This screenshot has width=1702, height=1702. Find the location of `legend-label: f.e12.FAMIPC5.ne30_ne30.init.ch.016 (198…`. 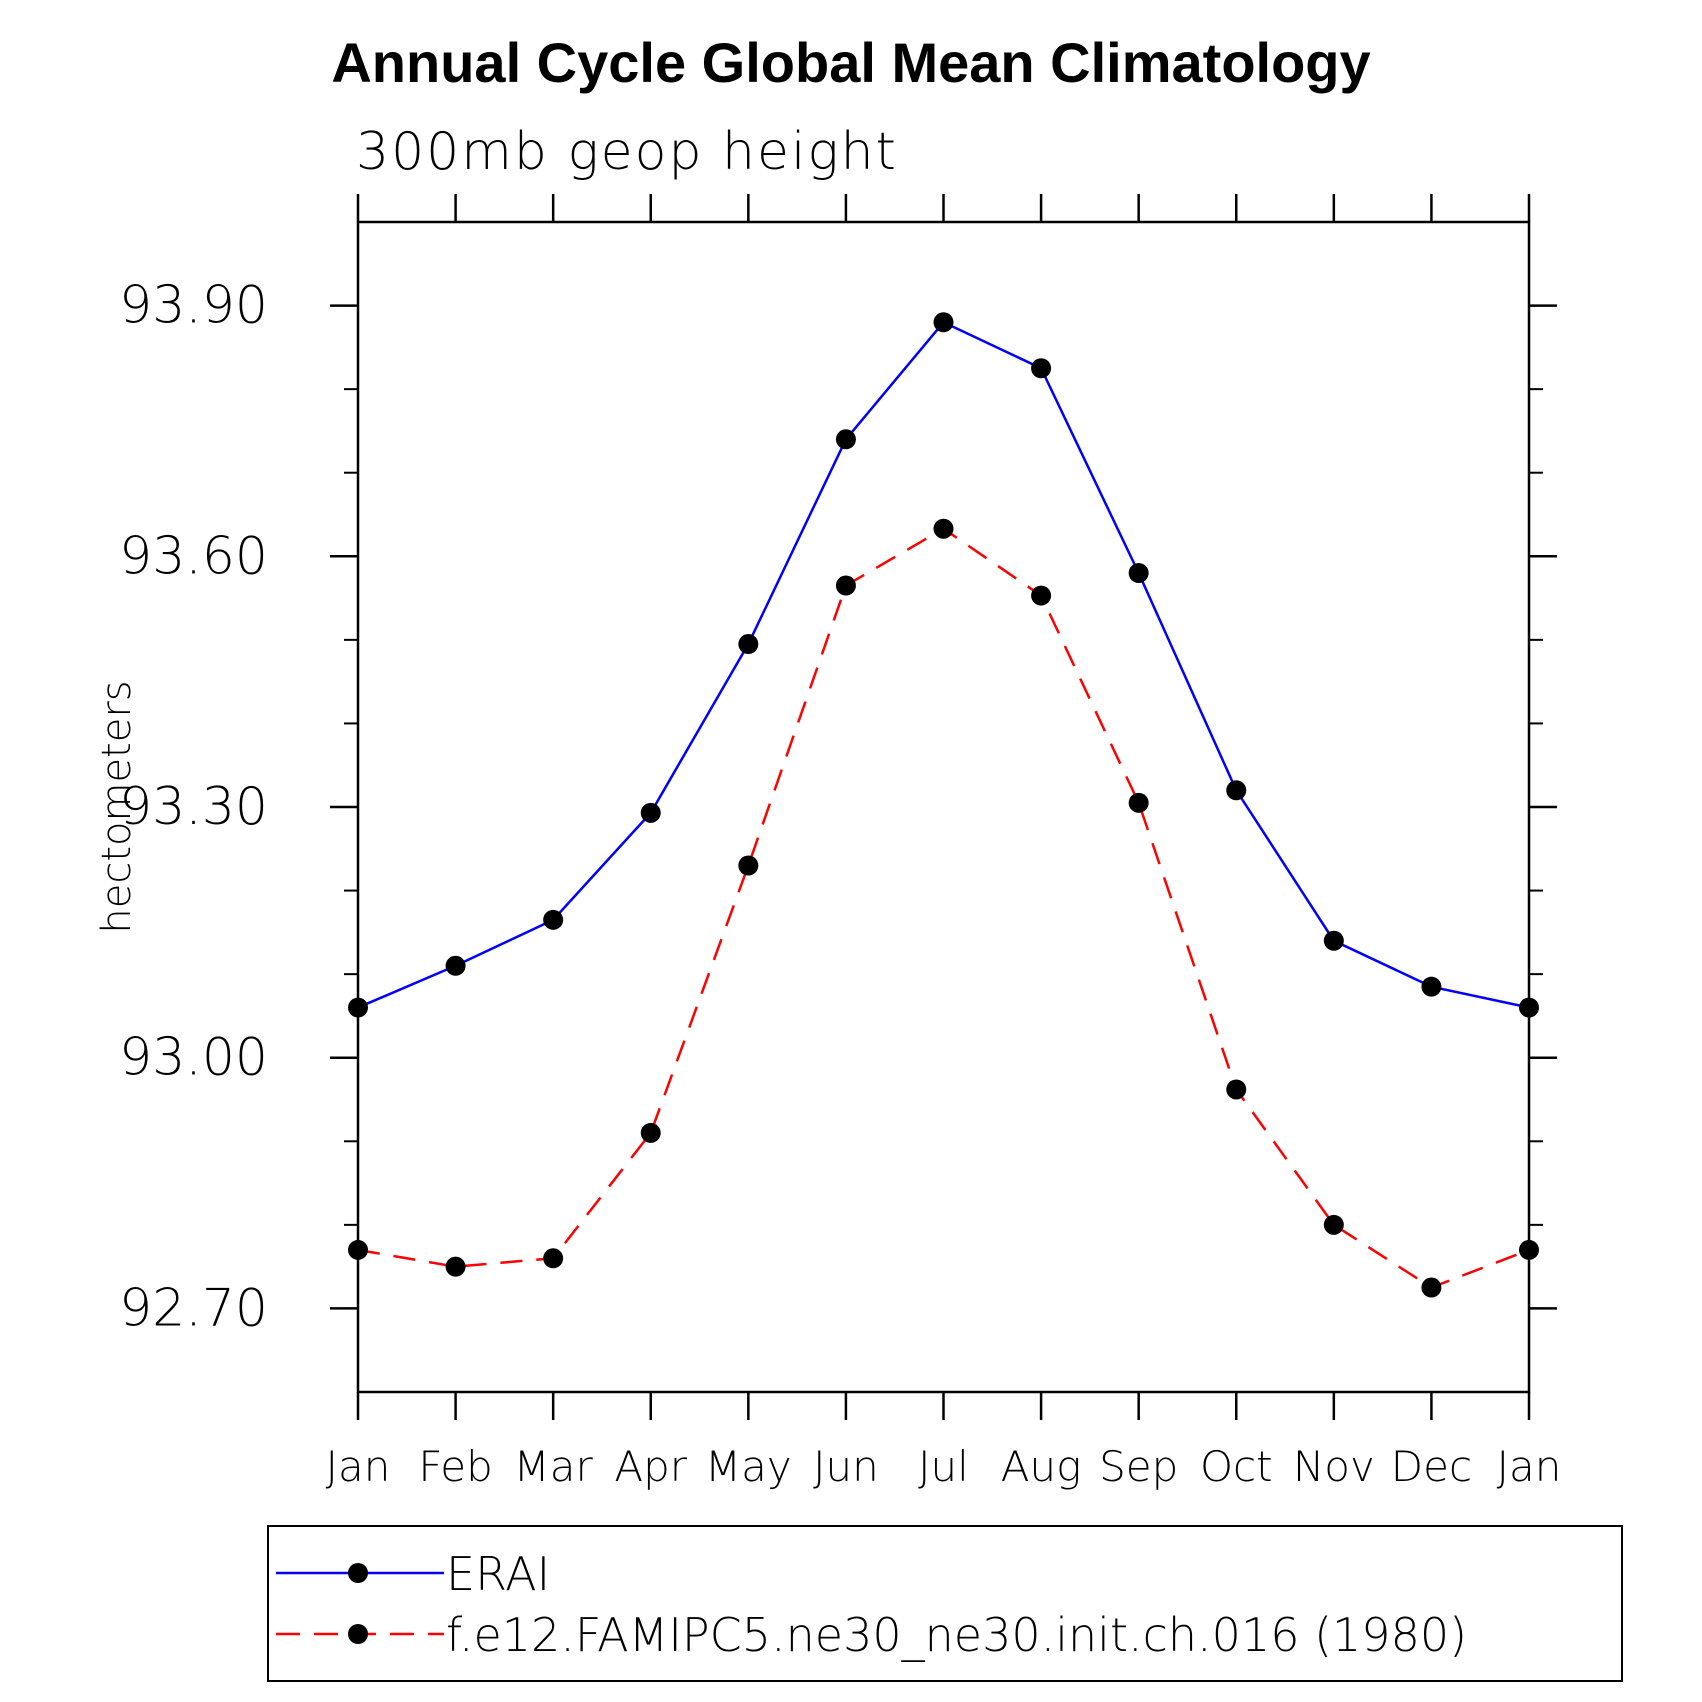

legend-label: f.e12.FAMIPC5.ne30_ne30.init.ch.016 (198… is located at coordinates (956, 1635).